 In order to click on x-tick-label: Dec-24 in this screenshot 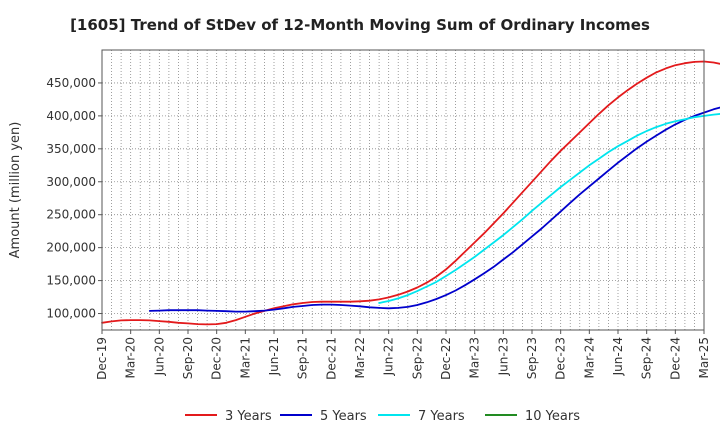, I will do `click(675, 358)`.